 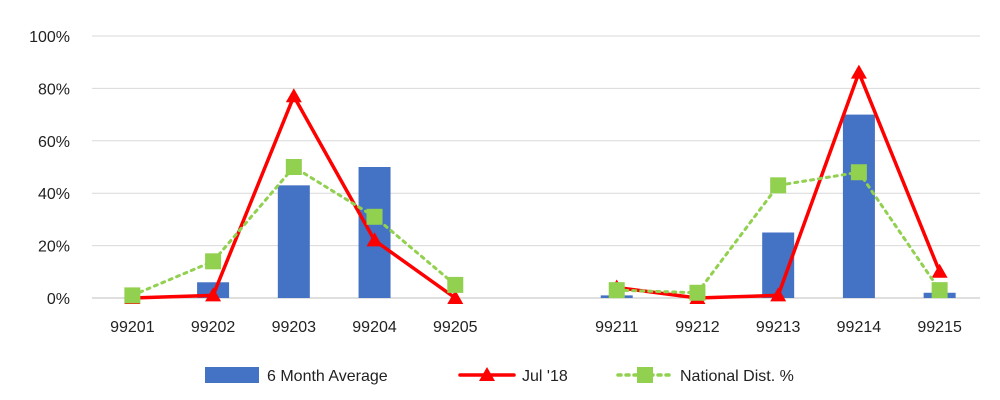 What do you see at coordinates (49, 37) in the screenshot?
I see `y-tick-label: 100%` at bounding box center [49, 37].